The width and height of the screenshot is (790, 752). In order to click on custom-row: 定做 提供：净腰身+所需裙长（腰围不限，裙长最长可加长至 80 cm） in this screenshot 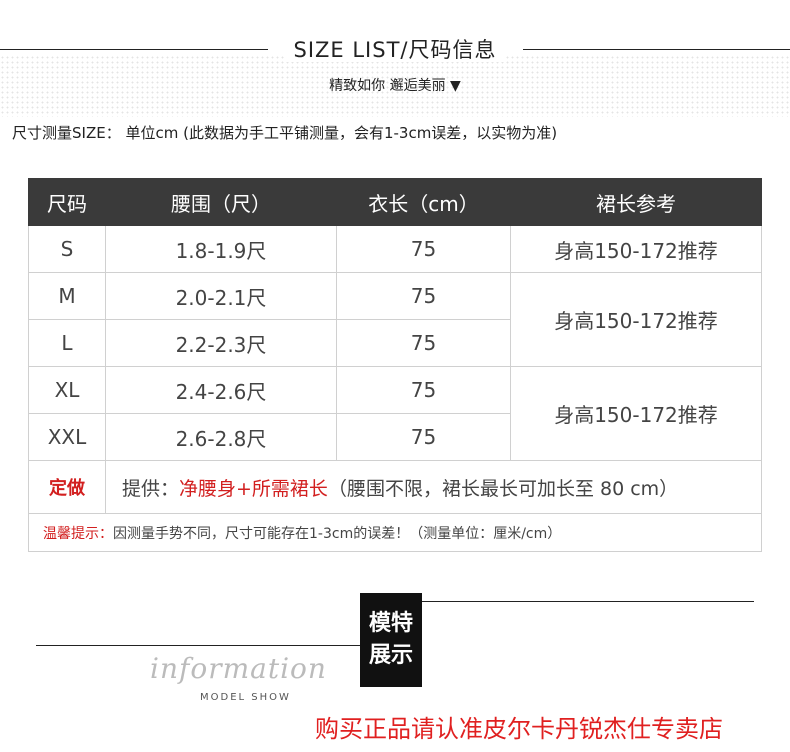, I will do `click(395, 487)`.